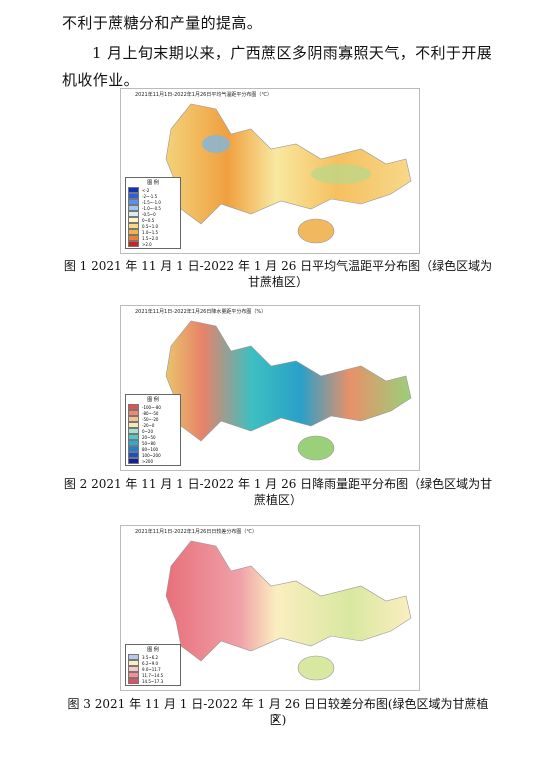 The height and width of the screenshot is (758, 551). I want to click on legend-item: 1.5~2.0, so click(153, 238).